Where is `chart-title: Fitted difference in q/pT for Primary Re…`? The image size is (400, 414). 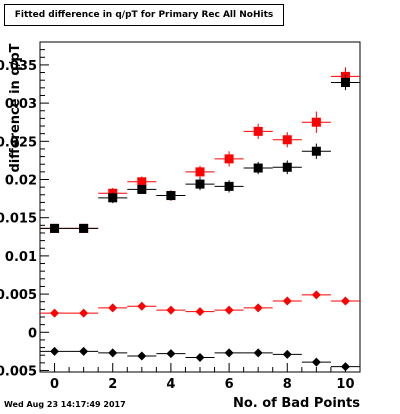
chart-title: Fitted difference in q/pT for Primary Re… is located at coordinates (144, 15).